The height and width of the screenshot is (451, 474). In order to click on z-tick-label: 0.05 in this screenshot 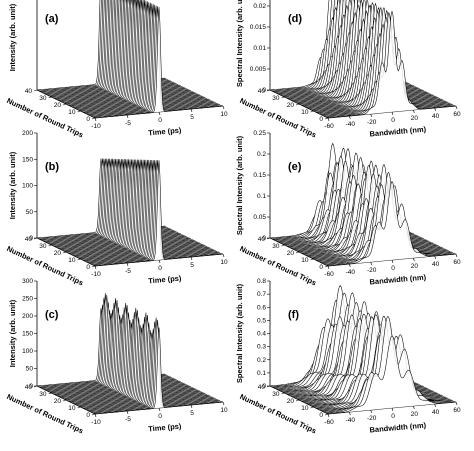, I will do `click(259, 217)`.